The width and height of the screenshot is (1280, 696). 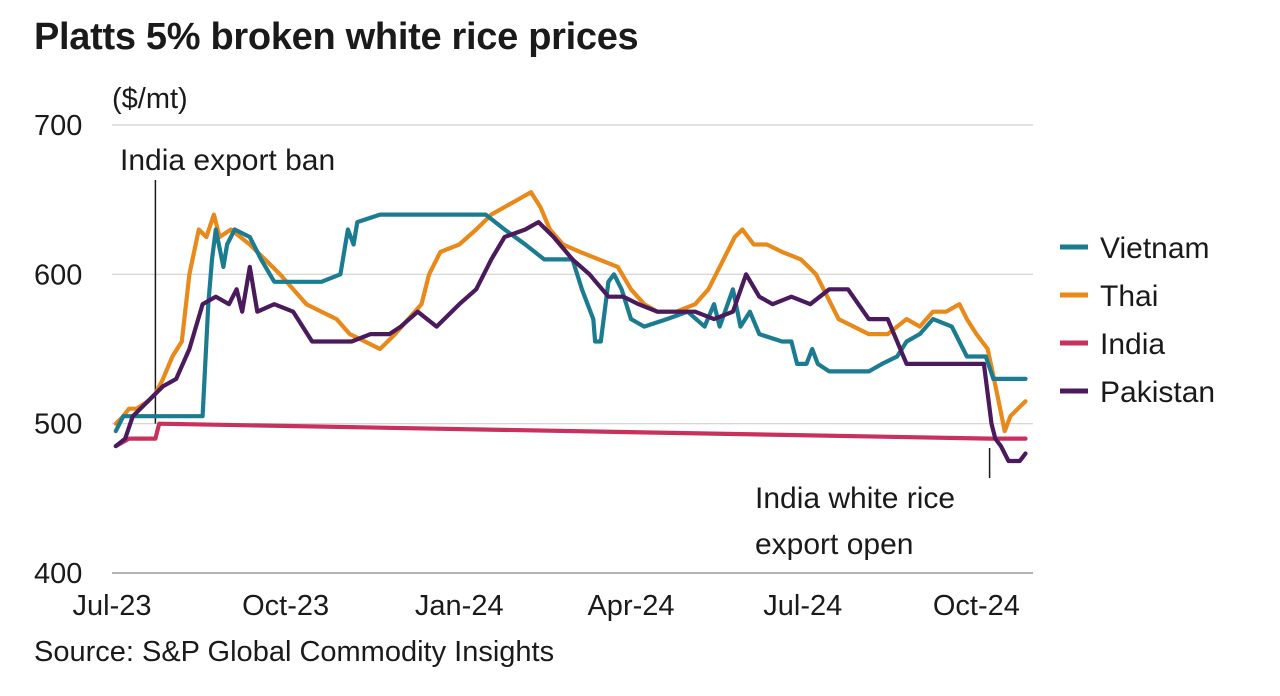 I want to click on y-tick-label-700: 700, so click(x=58, y=126).